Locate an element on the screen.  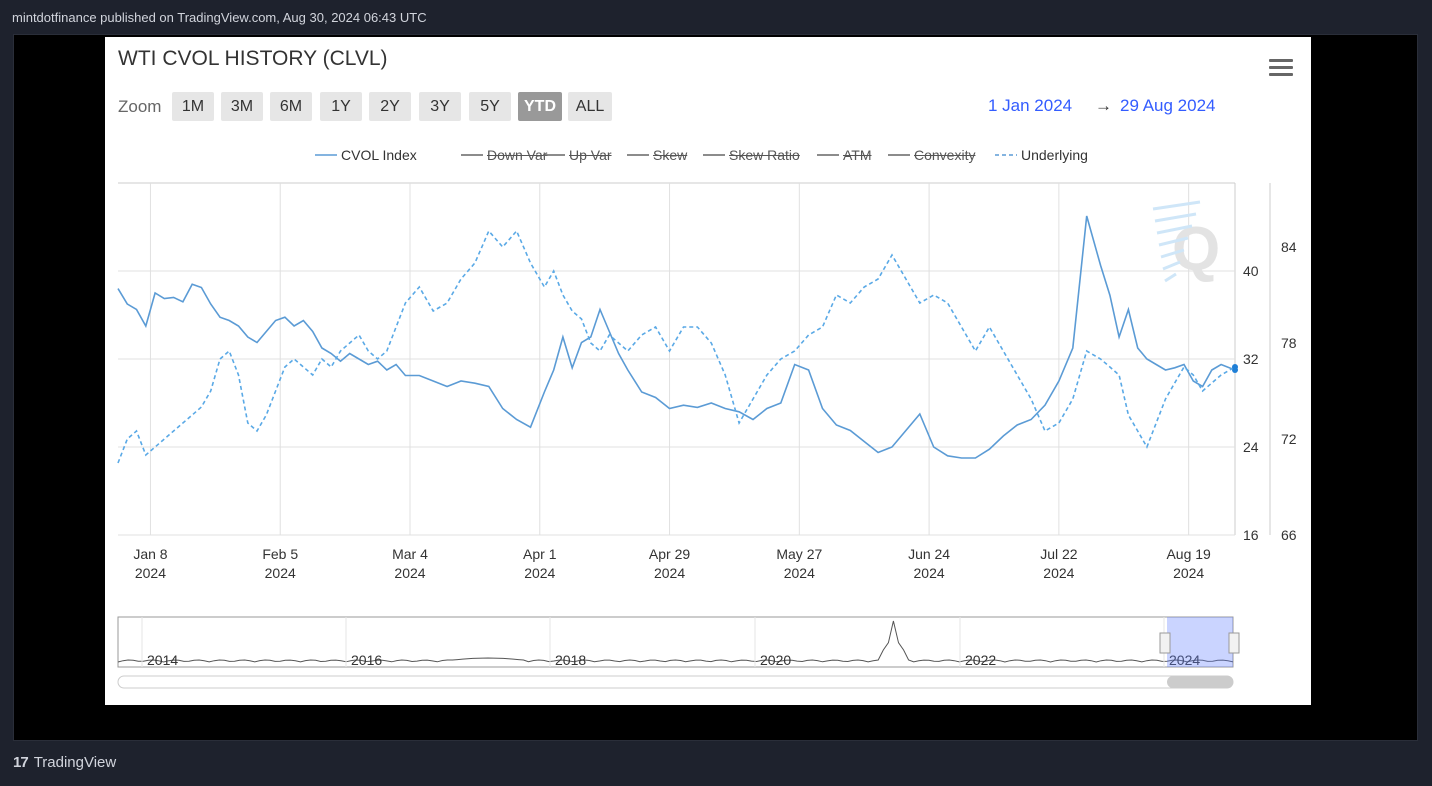
navigator-year-label: 2014 is located at coordinates (162, 660).